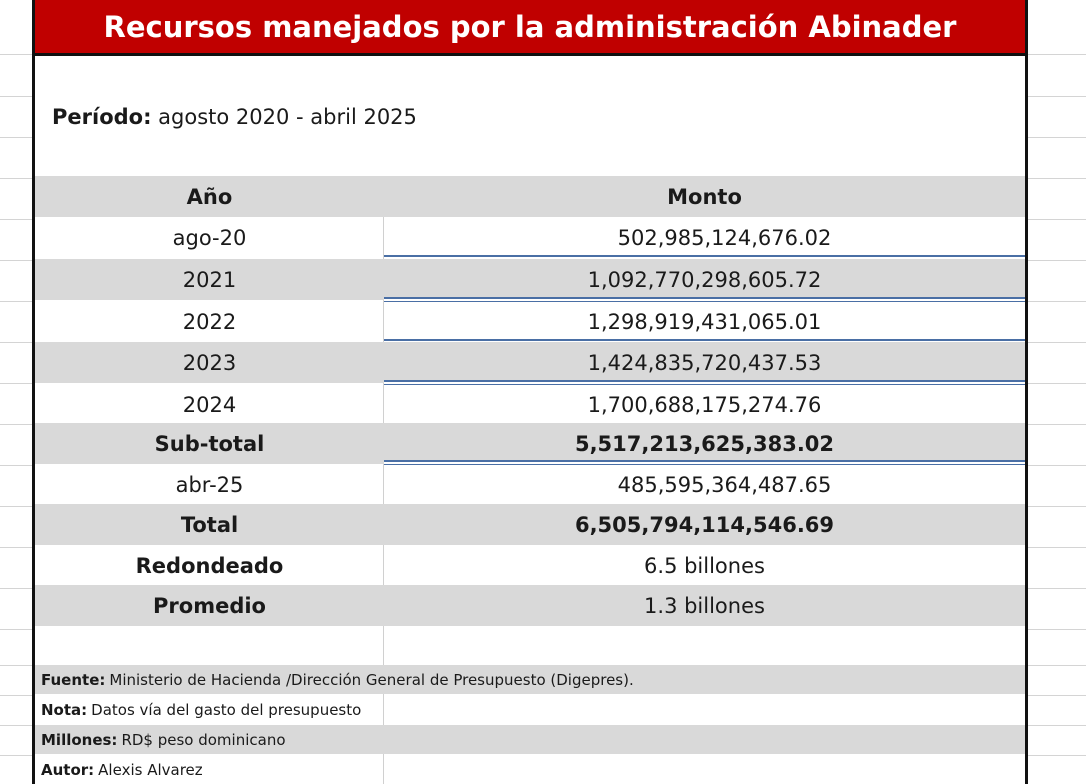 The height and width of the screenshot is (784, 1086). Describe the element at coordinates (16, 392) in the screenshot. I see `sheet-gridlines-left` at that location.